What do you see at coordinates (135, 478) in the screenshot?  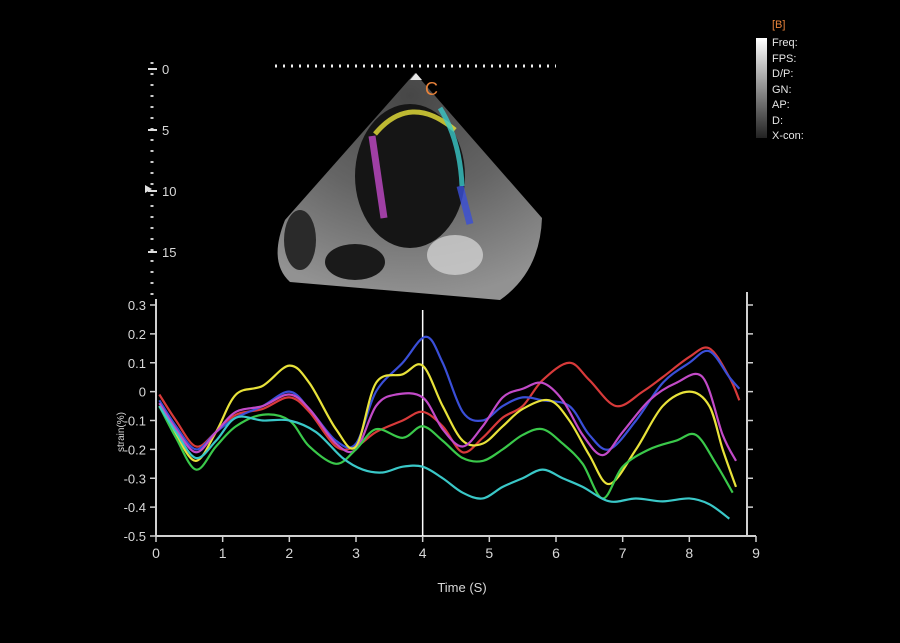 I see `y-tick-label: -0.3` at bounding box center [135, 478].